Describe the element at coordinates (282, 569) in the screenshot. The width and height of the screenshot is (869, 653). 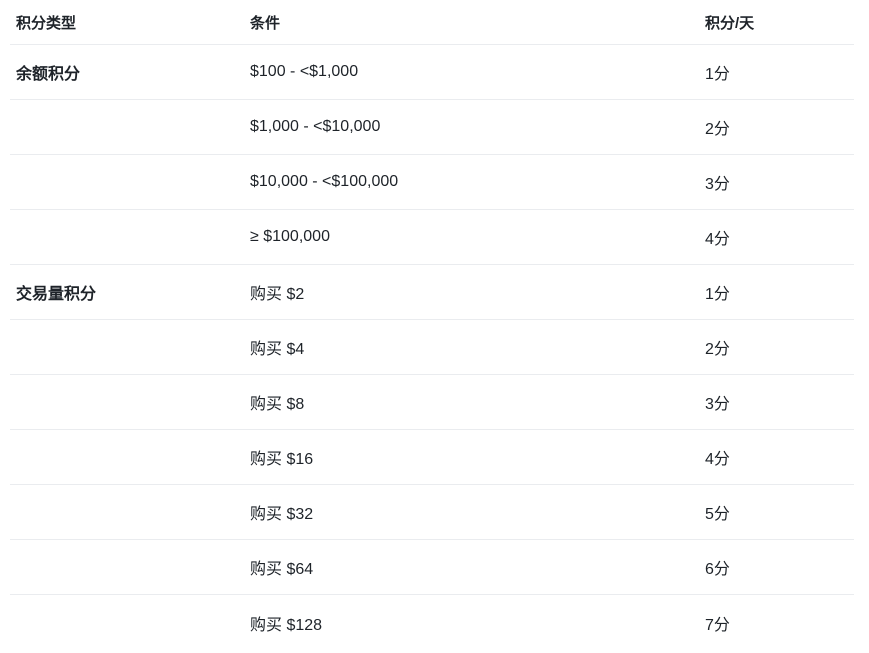
I see `condition-cell: 购买 $64` at that location.